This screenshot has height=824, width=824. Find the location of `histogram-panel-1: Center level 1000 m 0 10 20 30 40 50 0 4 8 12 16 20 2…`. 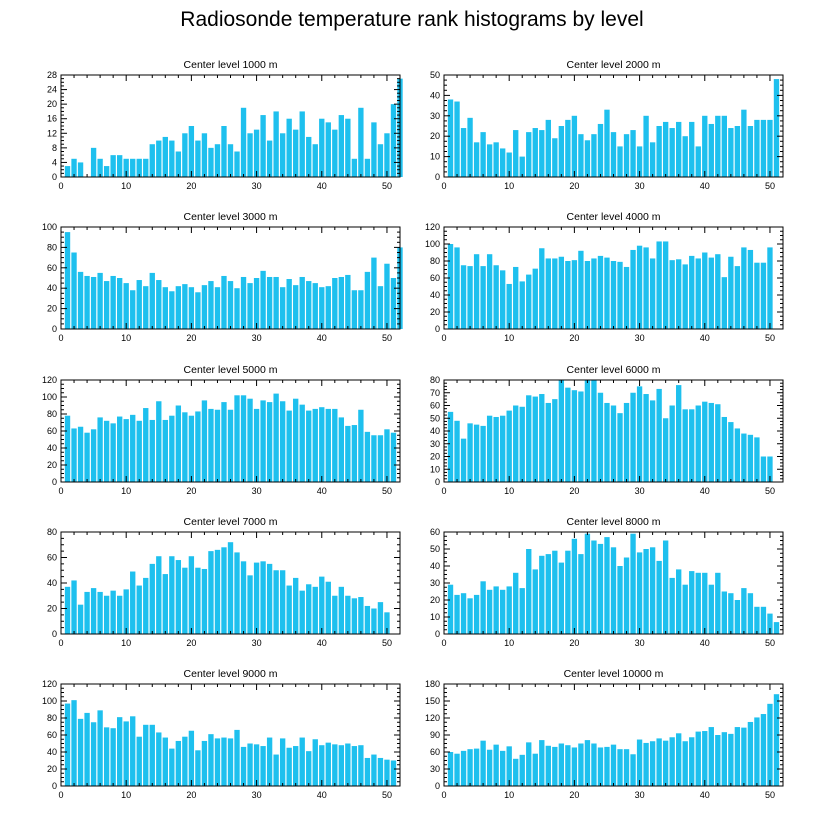

histogram-panel-1: Center level 1000 m 0 10 20 30 40 50 0 4 8 12 16 20 2… is located at coordinates (225, 125).